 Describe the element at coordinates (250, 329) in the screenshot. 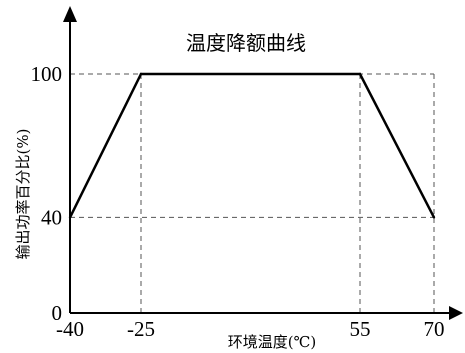

I see `x-tick-labels: -40 -25 55 70` at that location.